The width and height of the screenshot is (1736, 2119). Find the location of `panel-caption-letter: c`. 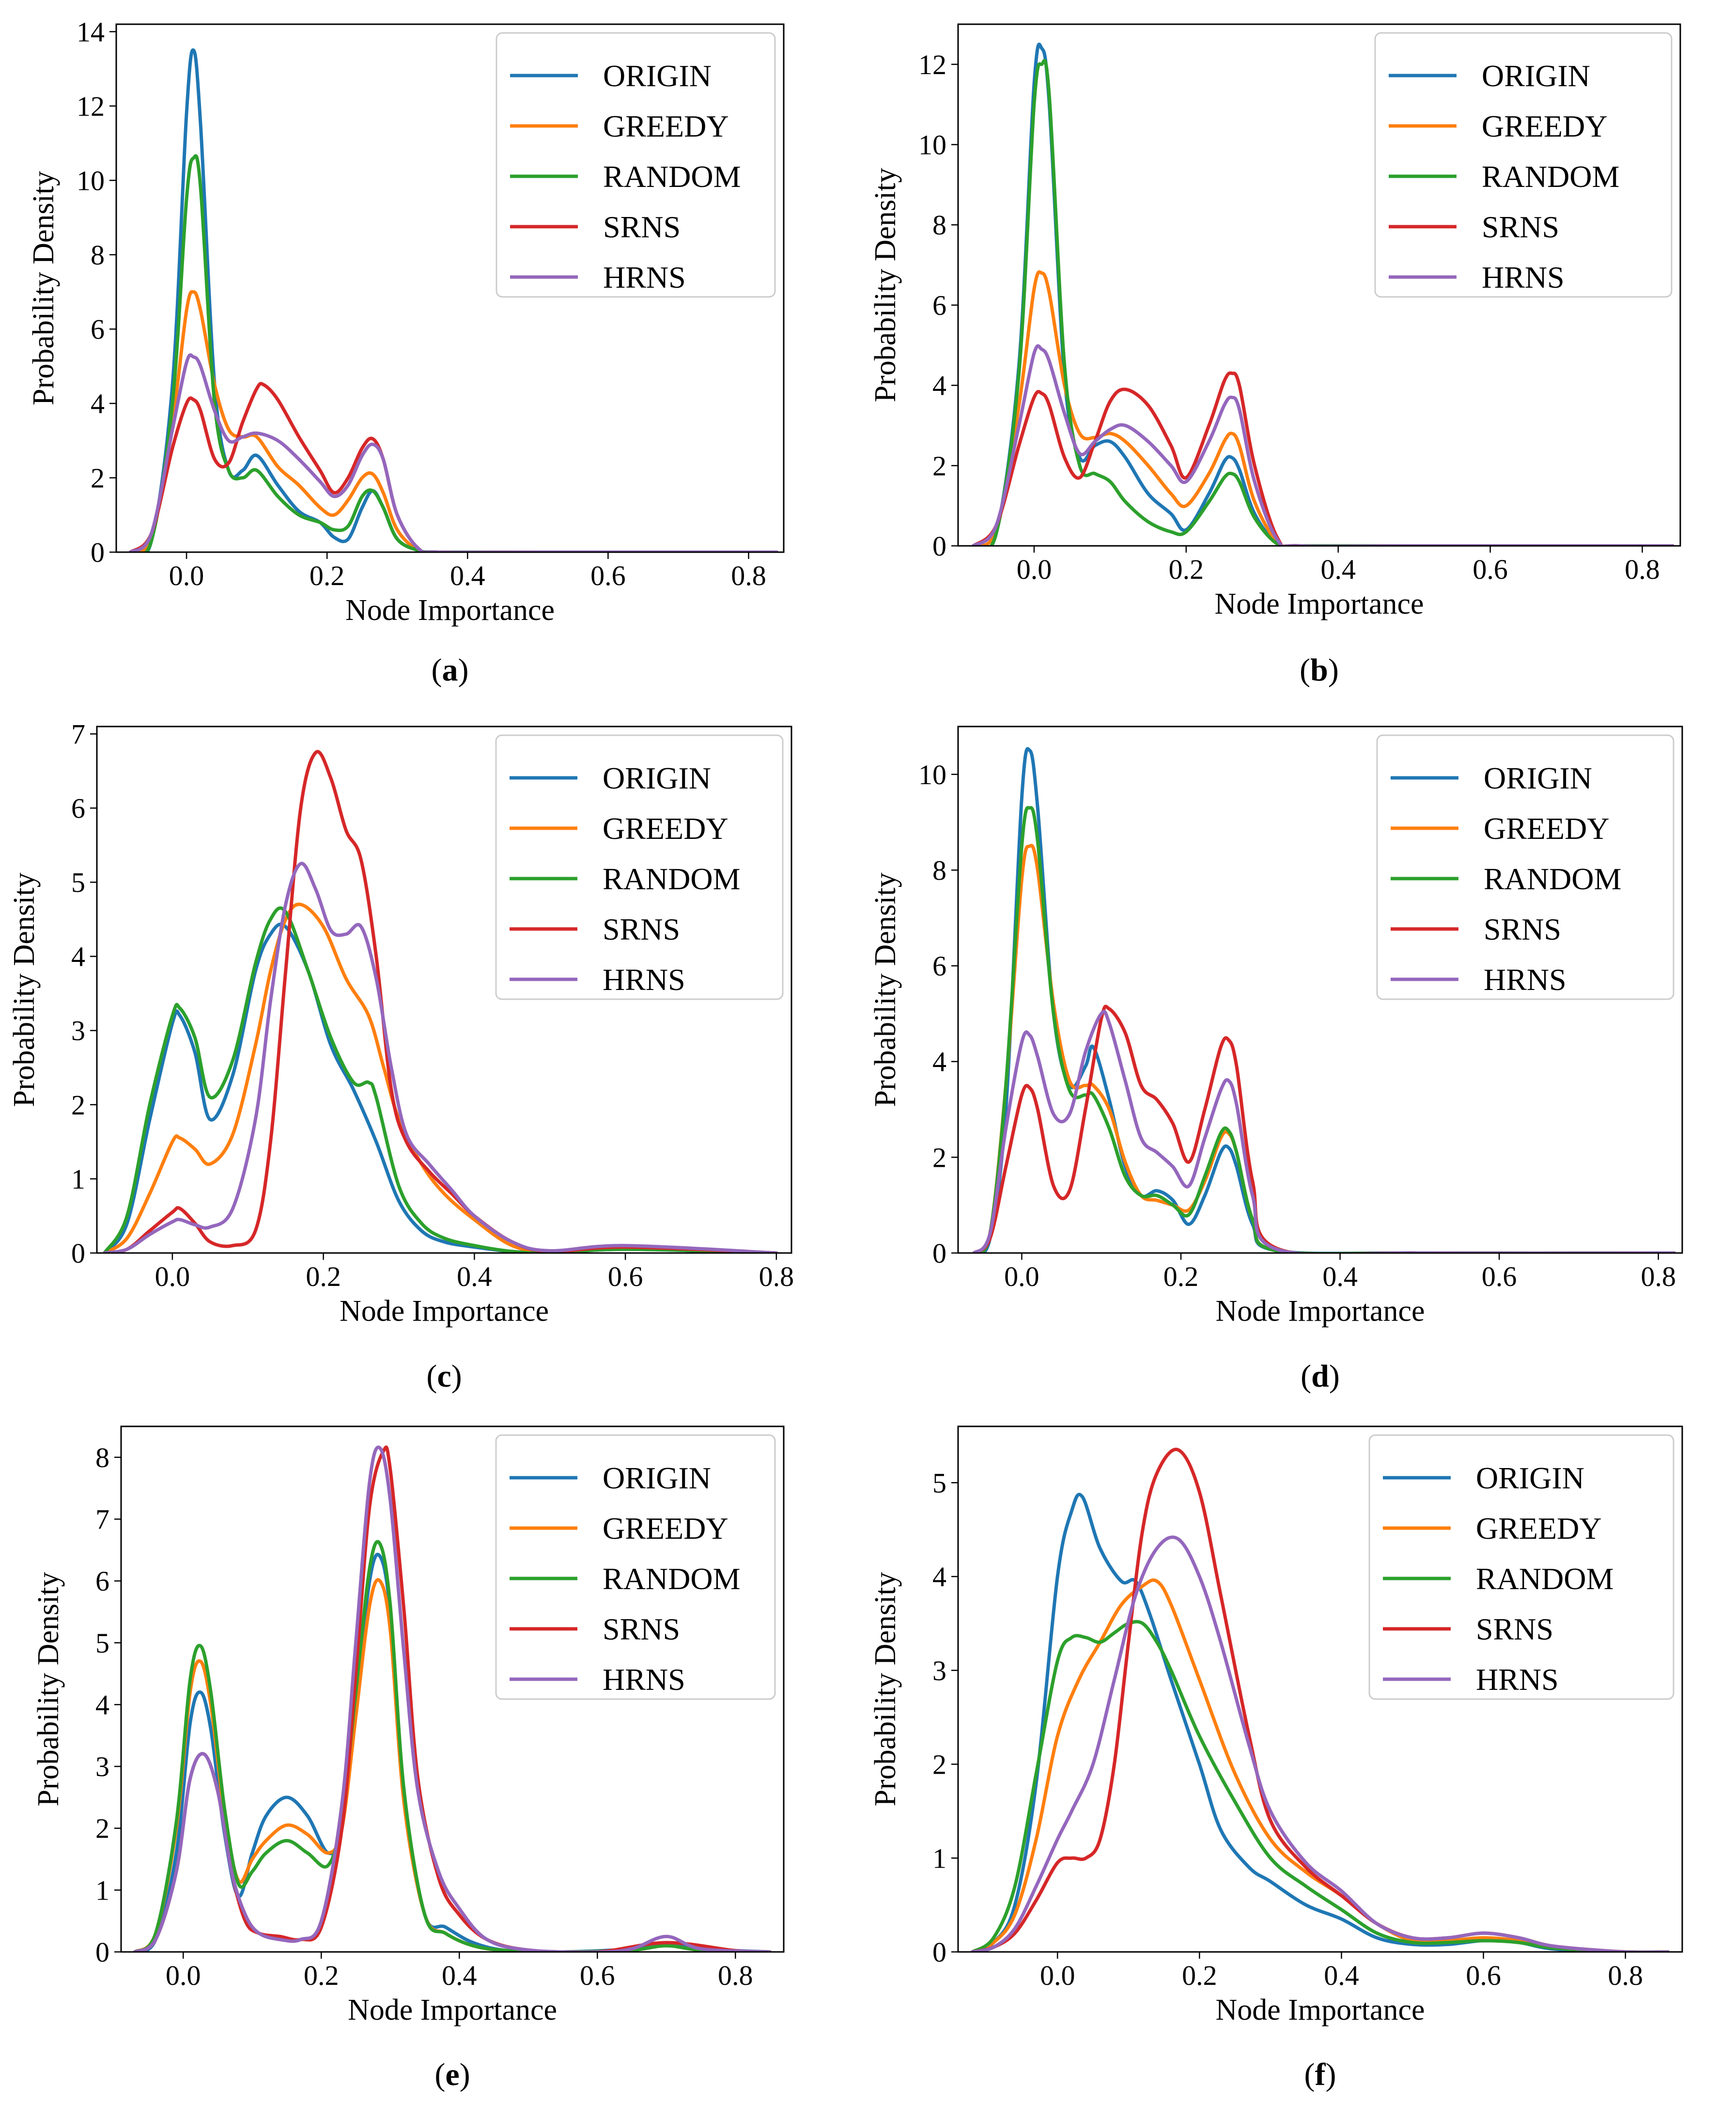

panel-caption-letter: c is located at coordinates (444, 1376).